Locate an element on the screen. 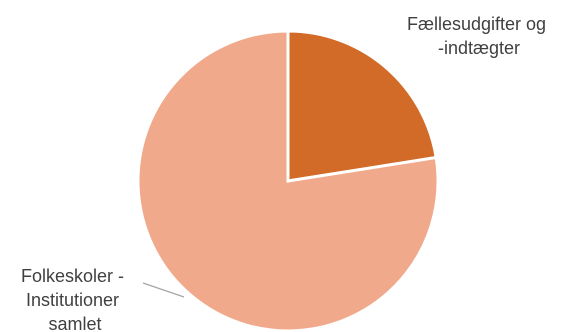 The height and width of the screenshot is (332, 570). label-line: Institutioner is located at coordinates (72, 300).